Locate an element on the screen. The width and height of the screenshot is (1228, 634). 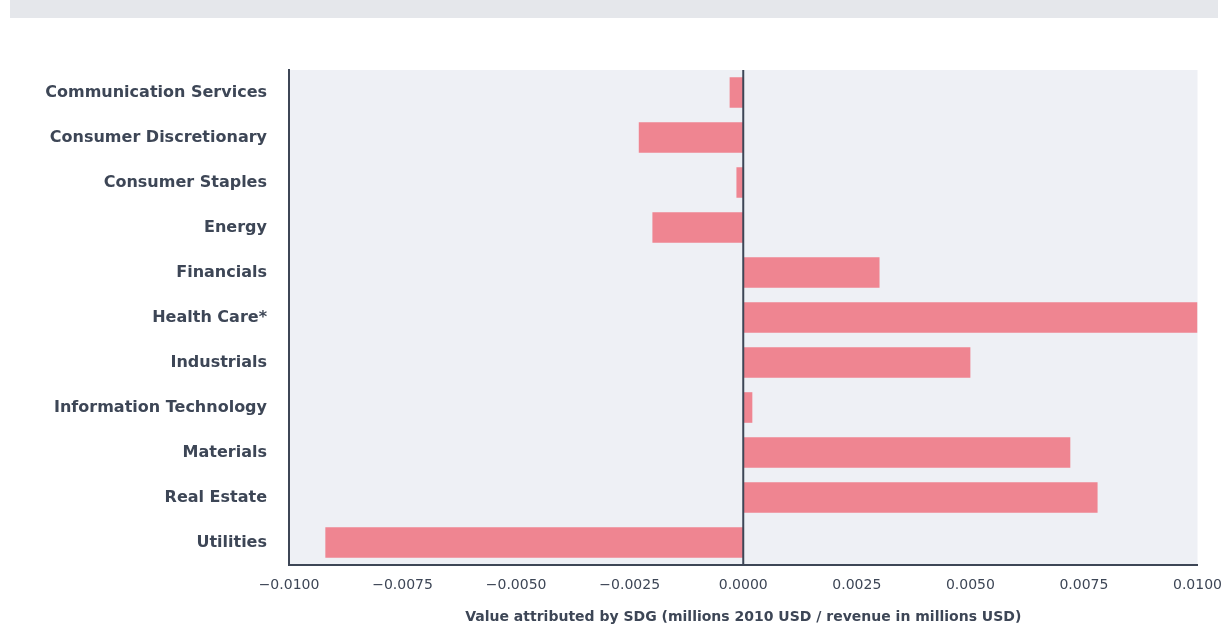
y-tick-label: Consumer Staples is located at coordinates (185, 181).